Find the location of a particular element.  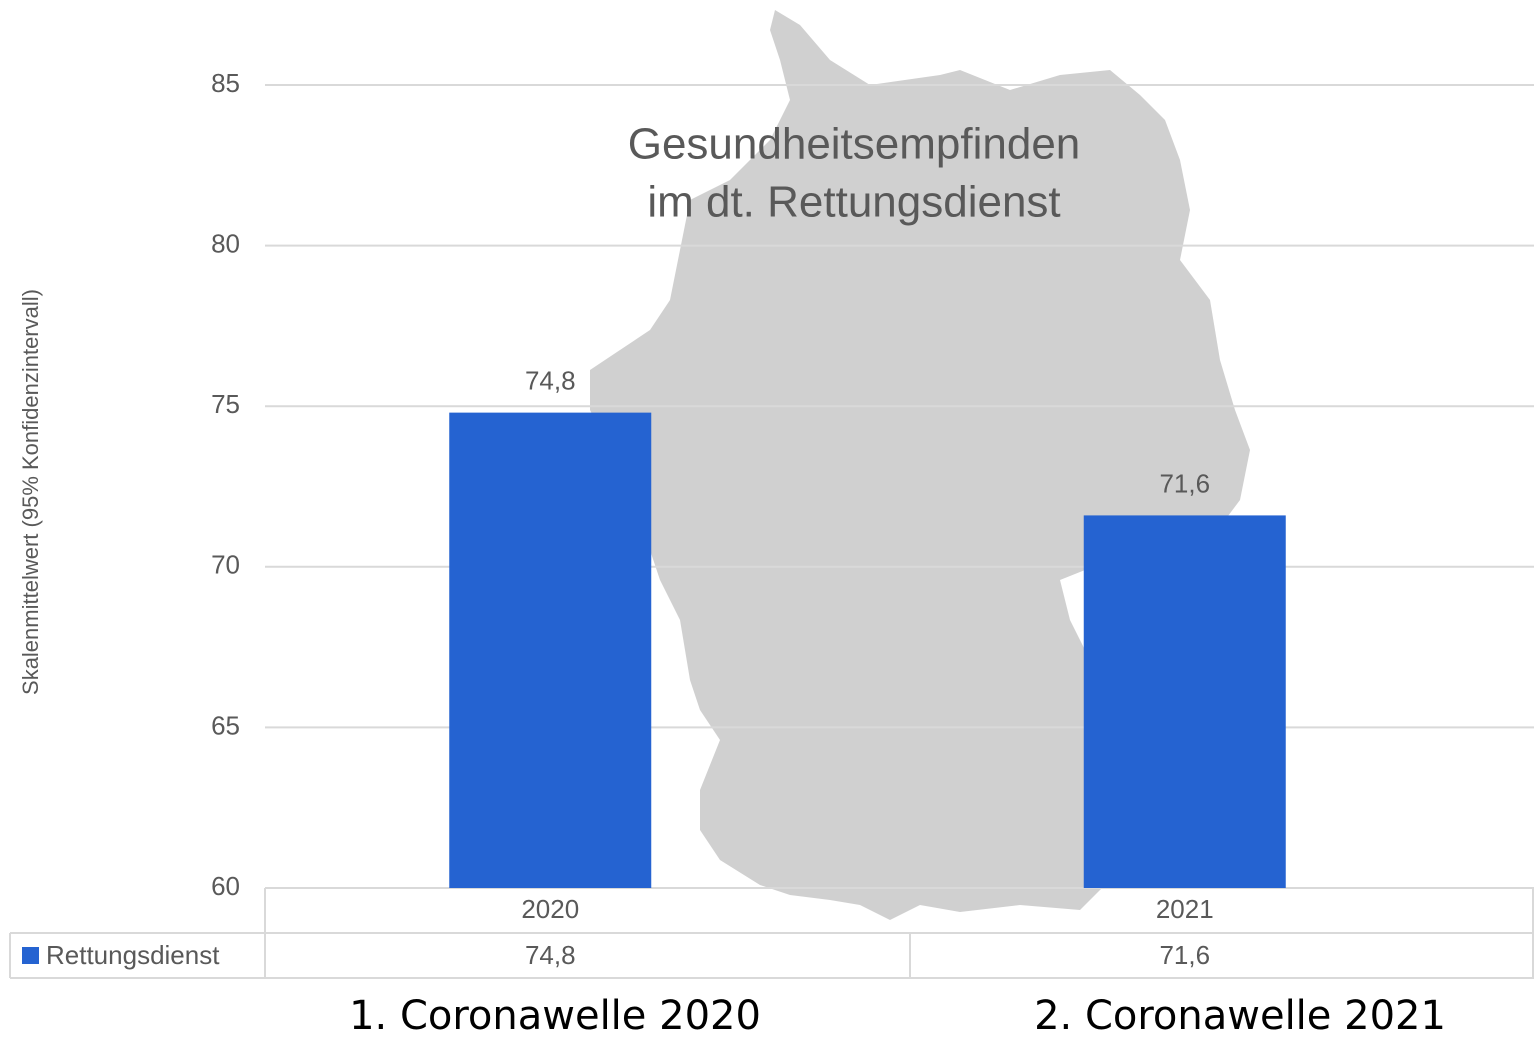

legend-label: Rettungsdienst is located at coordinates (133, 955).